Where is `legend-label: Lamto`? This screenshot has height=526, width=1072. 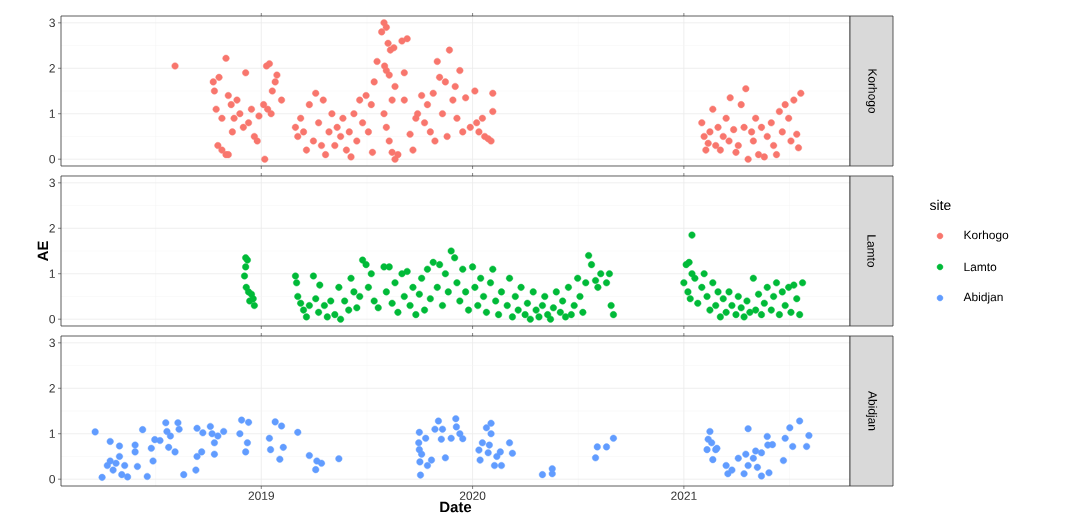
legend-label: Lamto is located at coordinates (980, 267).